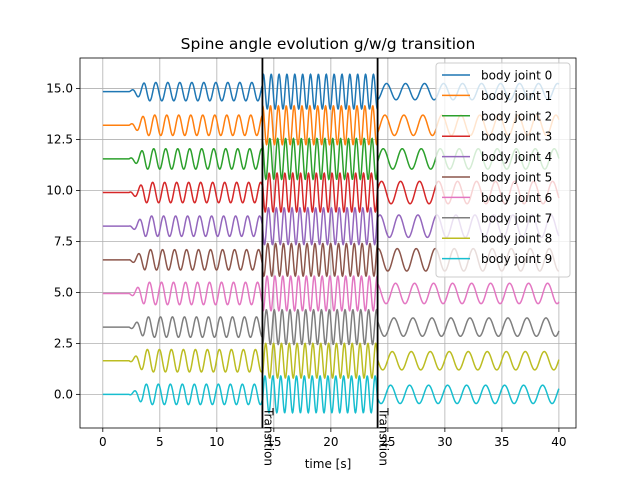 The width and height of the screenshot is (640, 480). I want to click on y-tick-label: 5.0, so click(63, 292).